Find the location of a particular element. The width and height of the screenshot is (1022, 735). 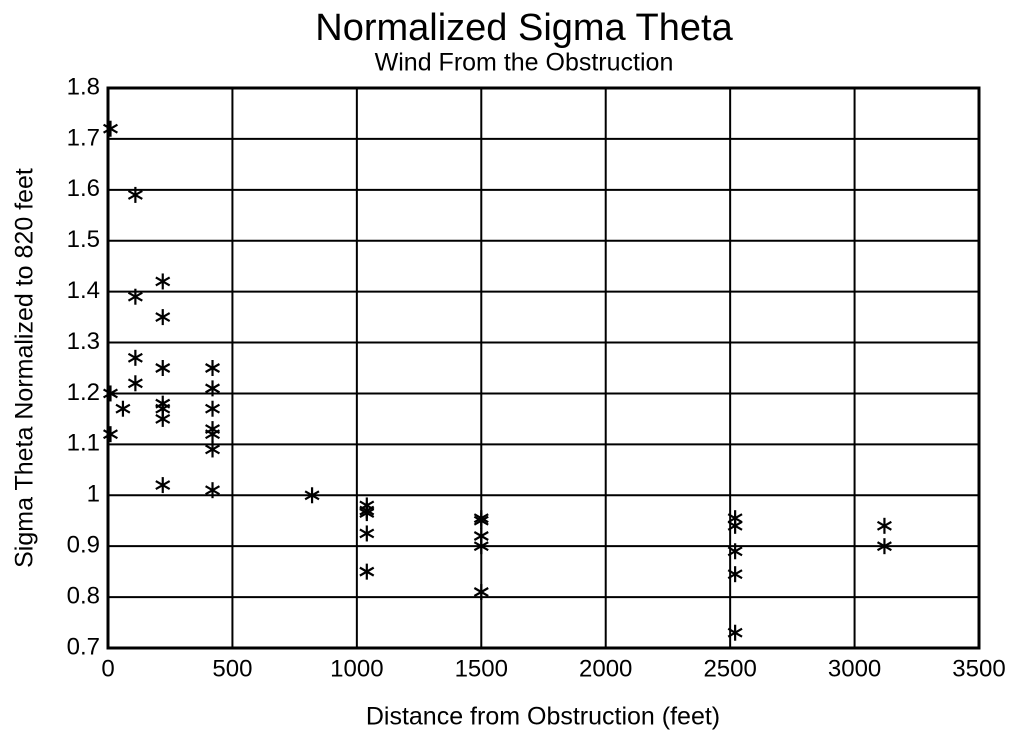

y-tick-label: 1.6 is located at coordinates (83, 188).